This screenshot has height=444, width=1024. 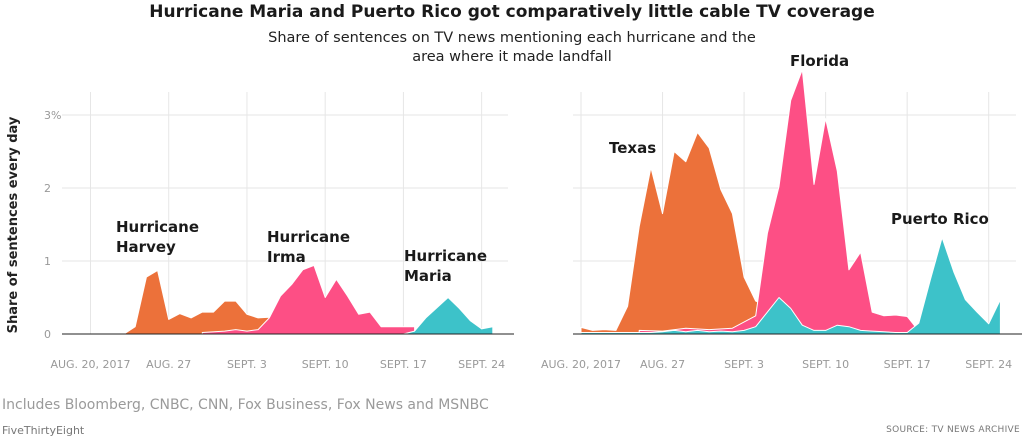 What do you see at coordinates (47, 334) in the screenshot?
I see `y-tick-label: 0` at bounding box center [47, 334].